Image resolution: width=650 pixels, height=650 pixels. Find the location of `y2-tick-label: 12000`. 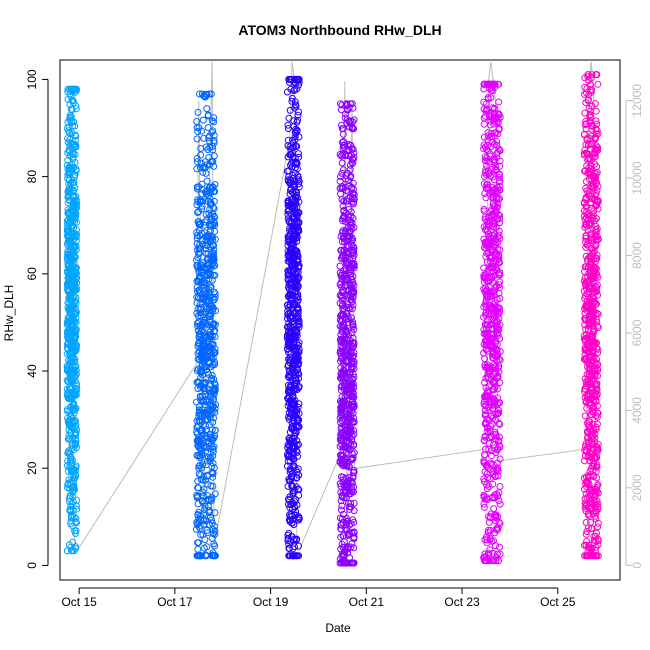

y2-tick-label: 12000 is located at coordinates (637, 101).